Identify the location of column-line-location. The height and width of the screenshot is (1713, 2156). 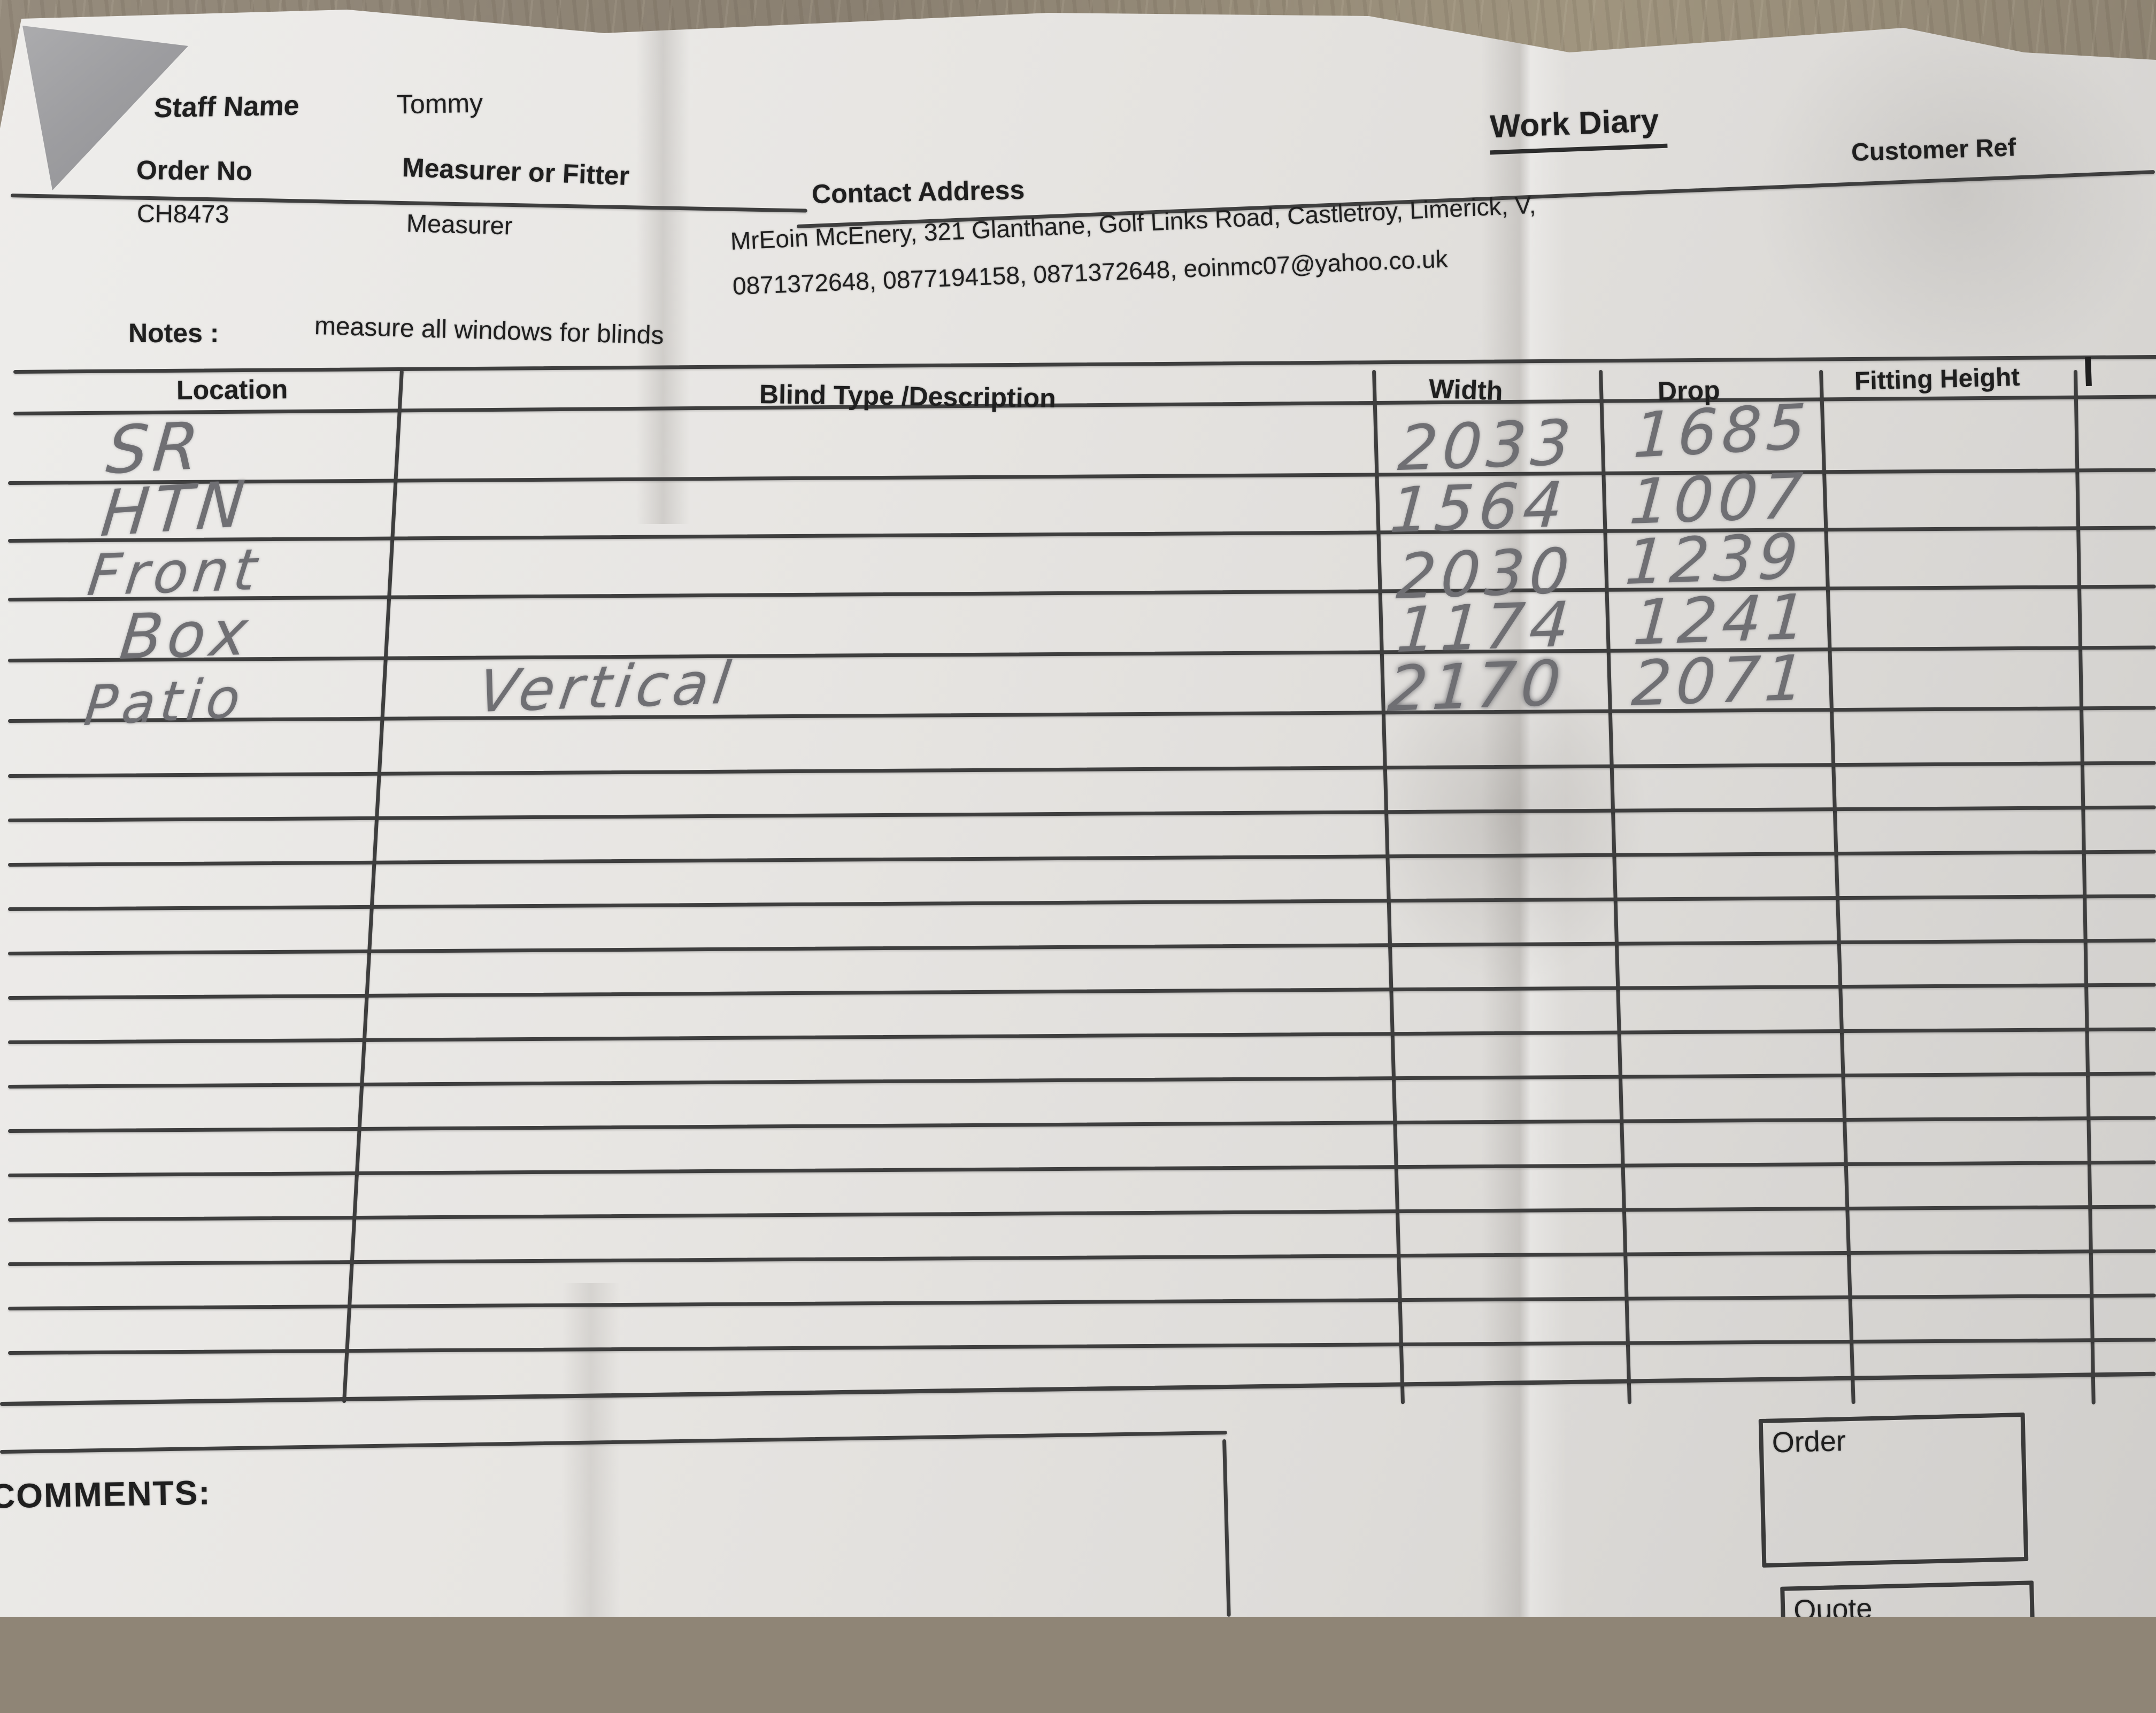
(373, 886).